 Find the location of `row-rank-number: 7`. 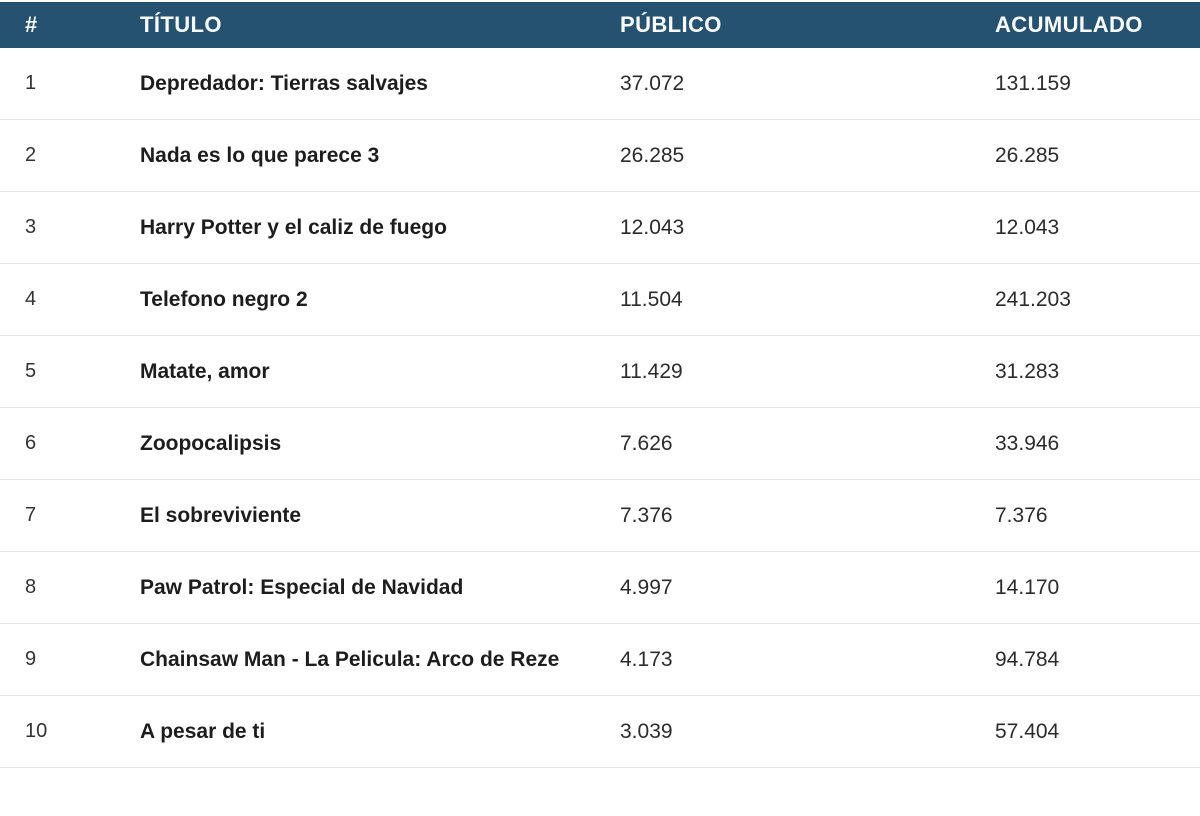

row-rank-number: 7 is located at coordinates (31, 515).